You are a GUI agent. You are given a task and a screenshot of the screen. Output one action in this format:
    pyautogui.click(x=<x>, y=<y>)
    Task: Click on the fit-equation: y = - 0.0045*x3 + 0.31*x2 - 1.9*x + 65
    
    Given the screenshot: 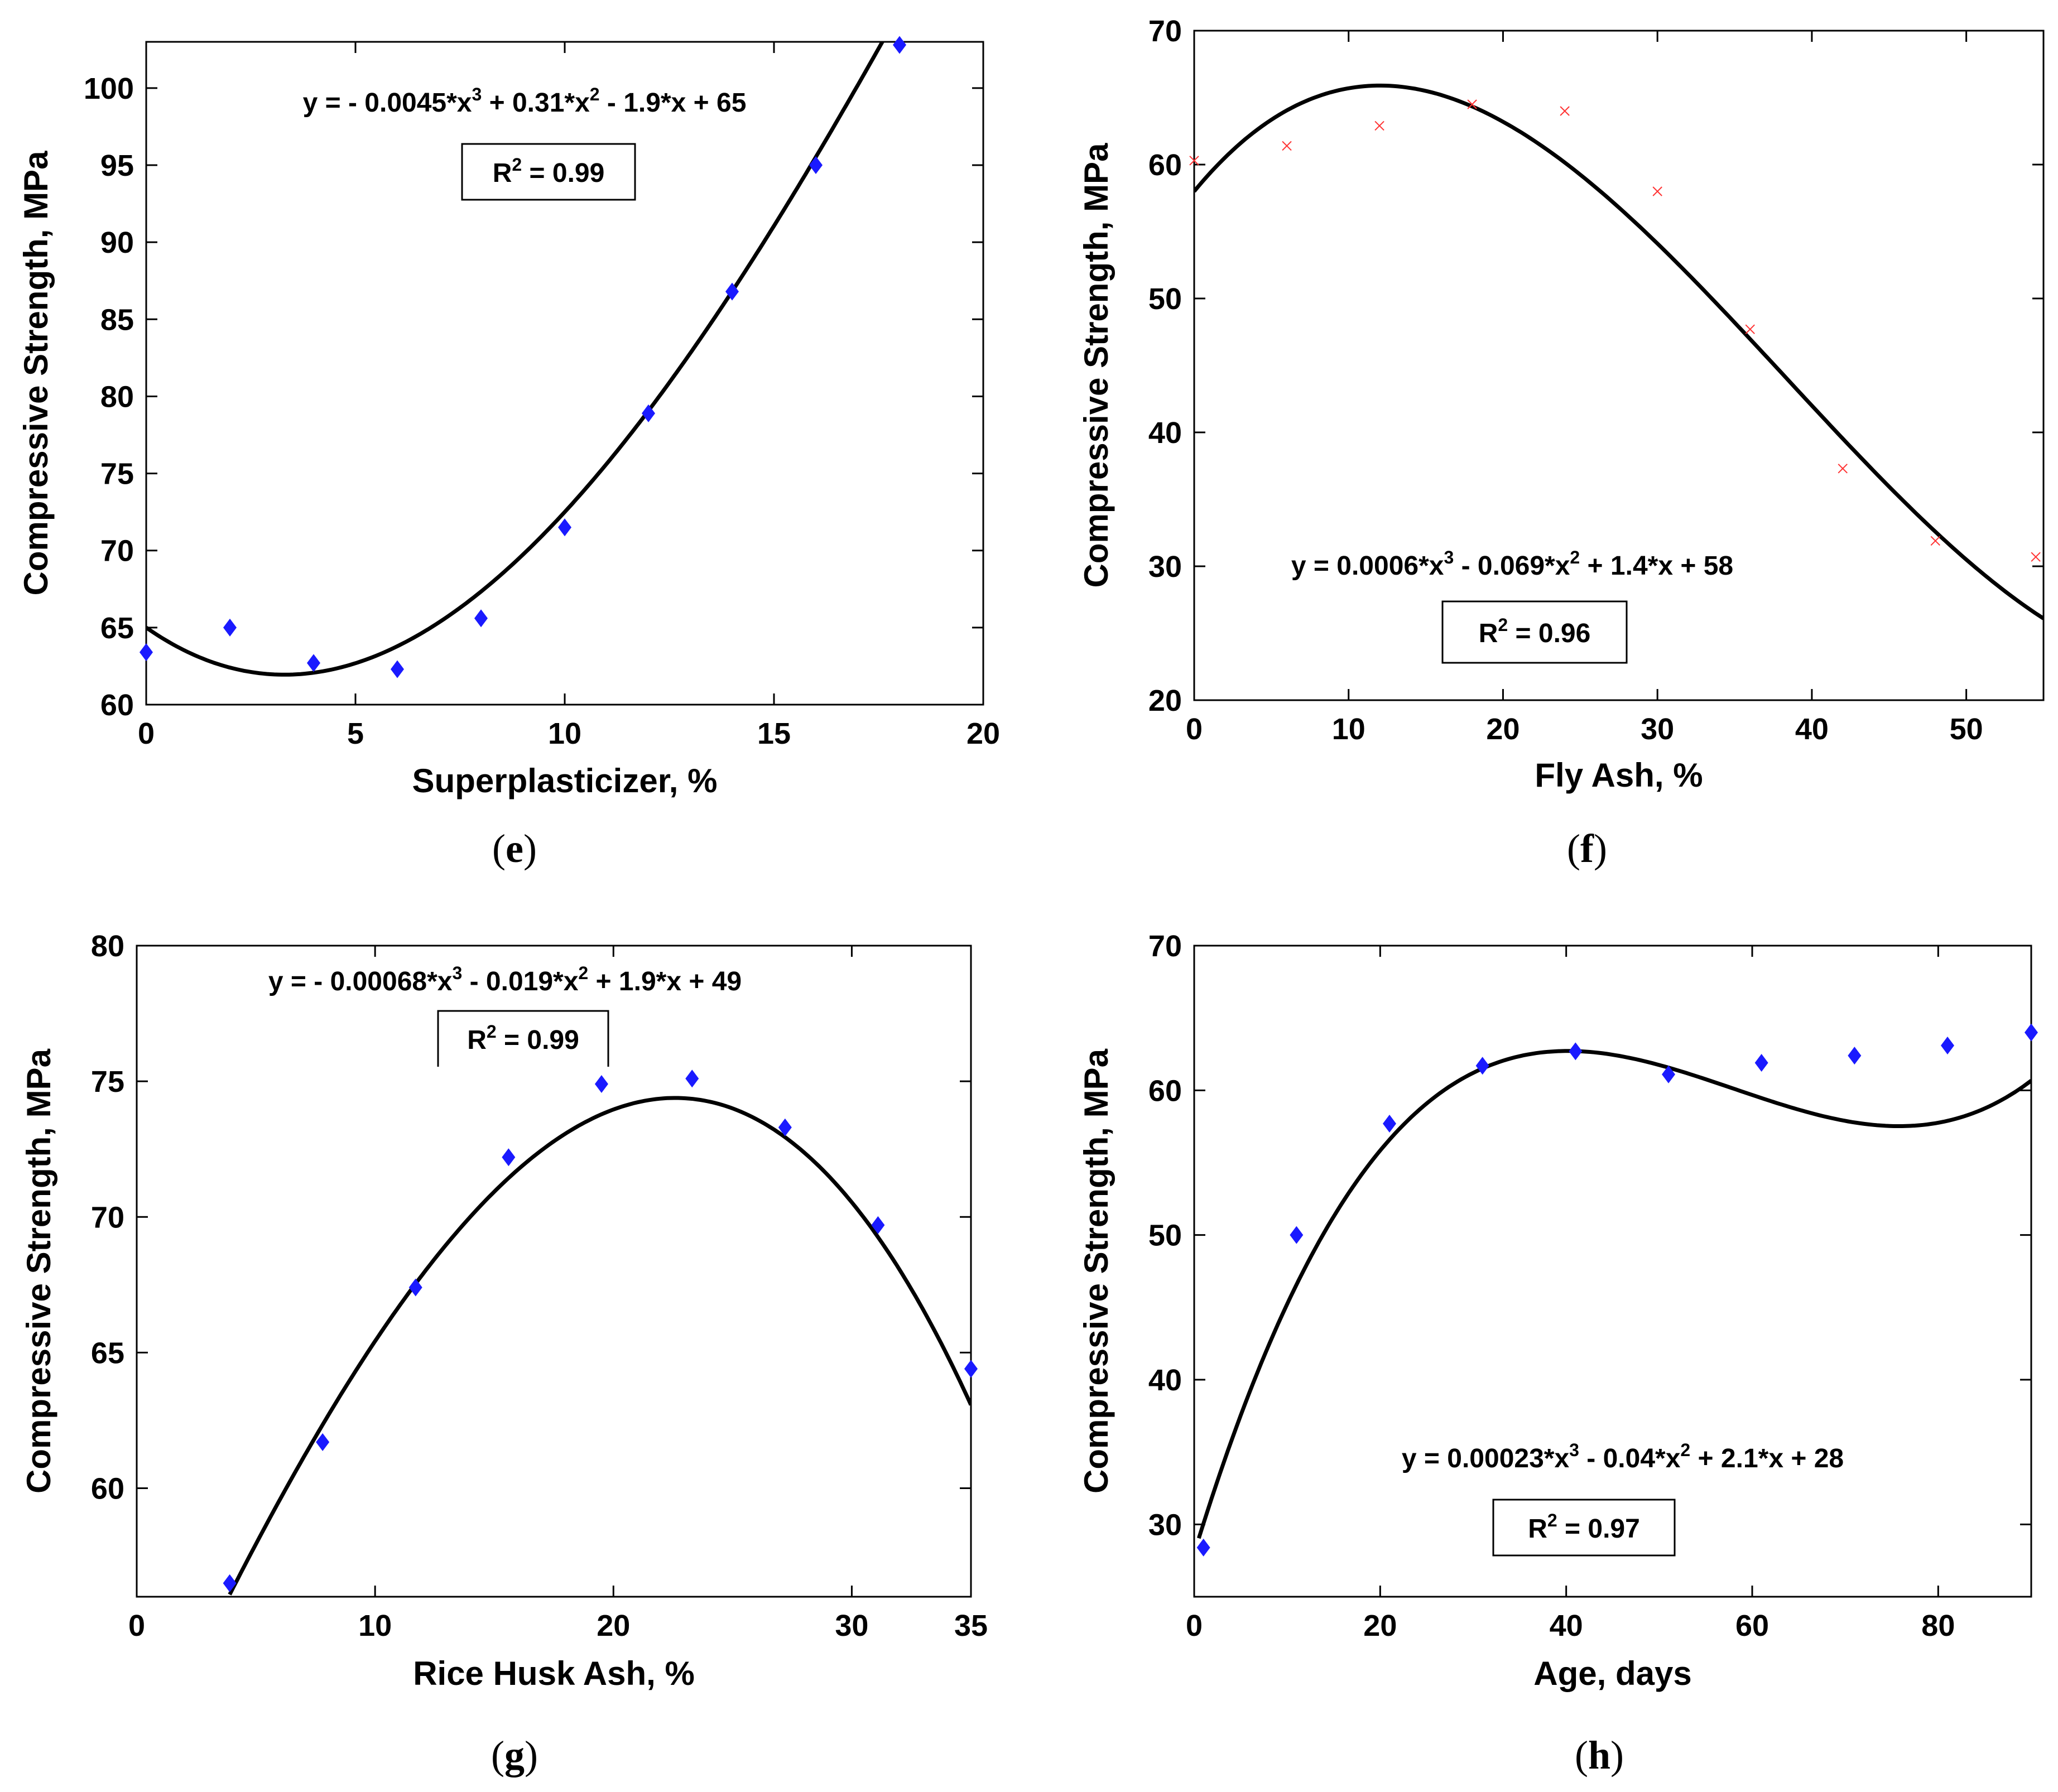 What is the action you would take?
    pyautogui.click(x=525, y=101)
    